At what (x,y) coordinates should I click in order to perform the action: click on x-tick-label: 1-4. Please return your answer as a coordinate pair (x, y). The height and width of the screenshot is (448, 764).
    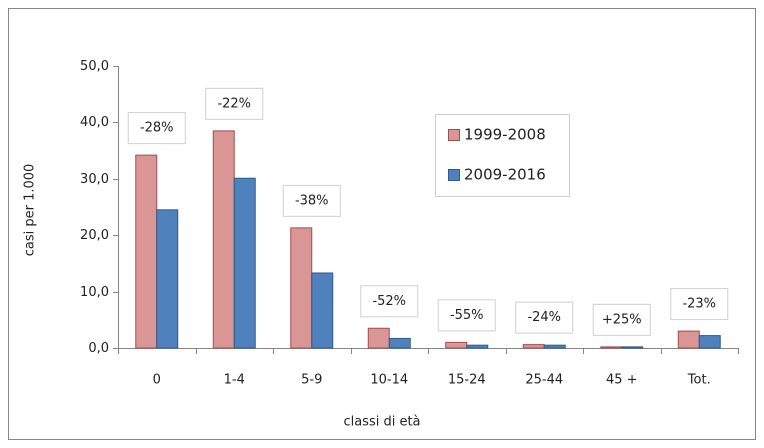
    Looking at the image, I should click on (234, 380).